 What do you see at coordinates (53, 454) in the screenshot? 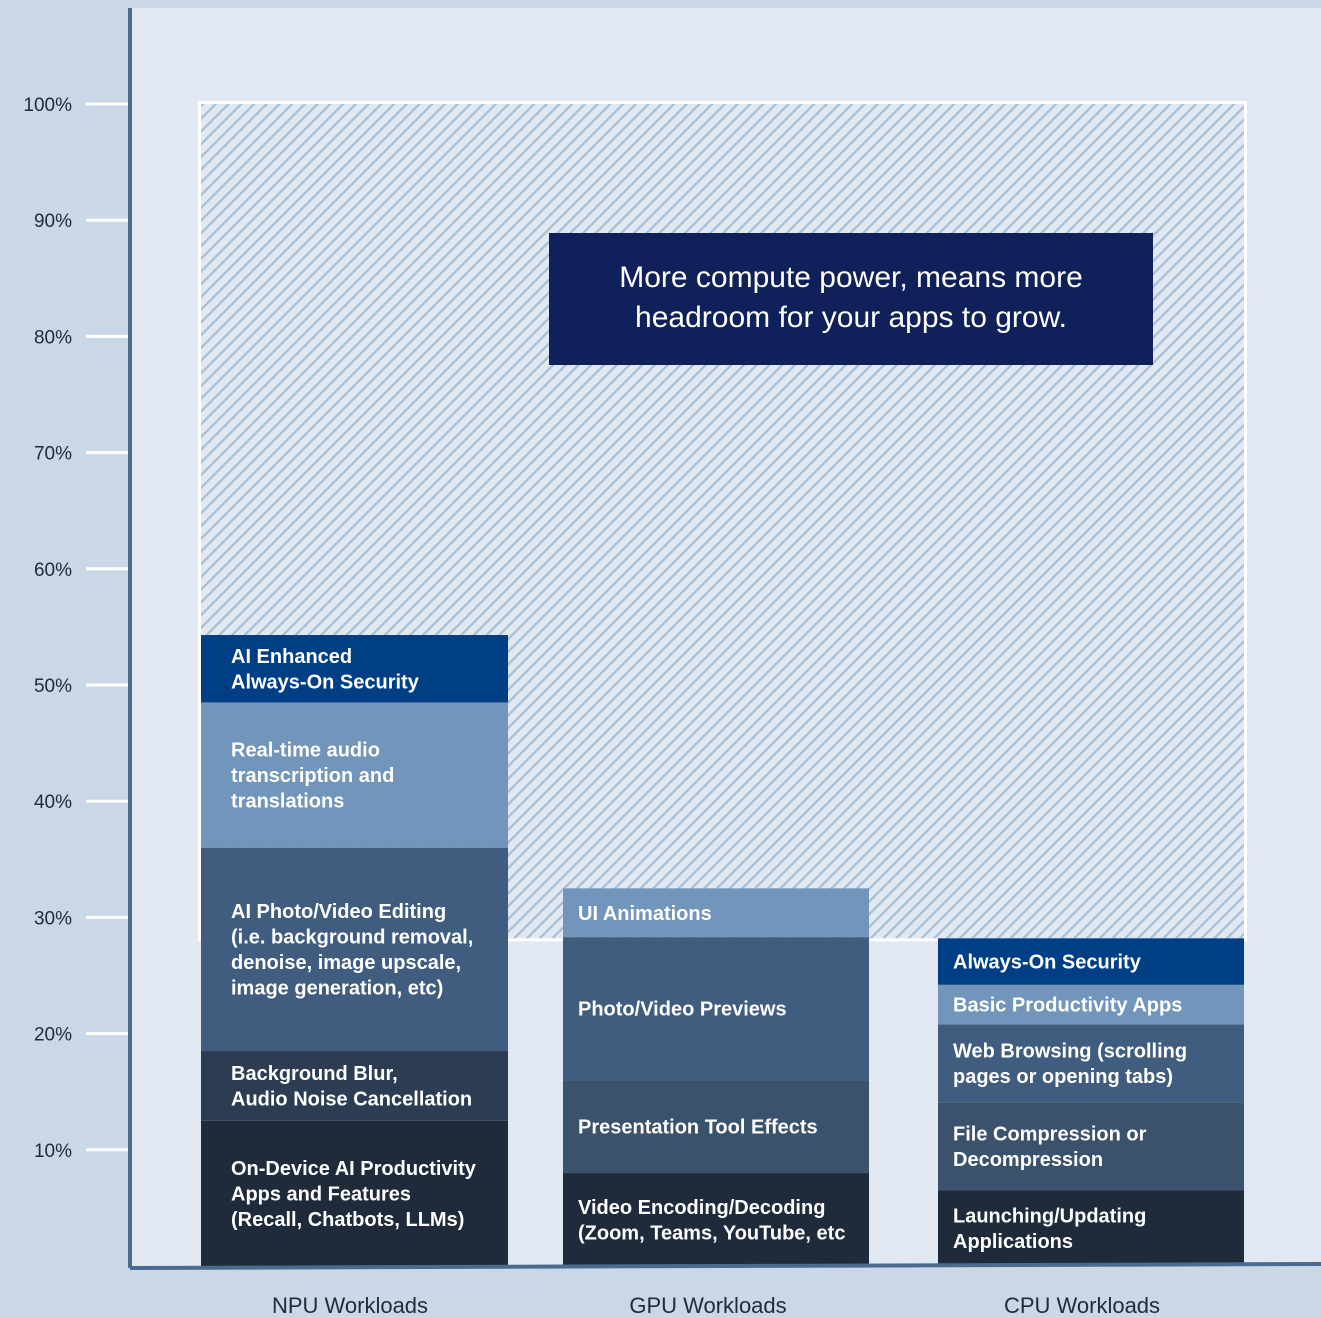
I see `y-tick-label: 70%` at bounding box center [53, 454].